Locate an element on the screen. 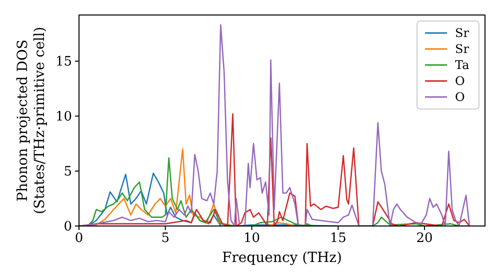  x-tick-label: 20 is located at coordinates (424, 238).